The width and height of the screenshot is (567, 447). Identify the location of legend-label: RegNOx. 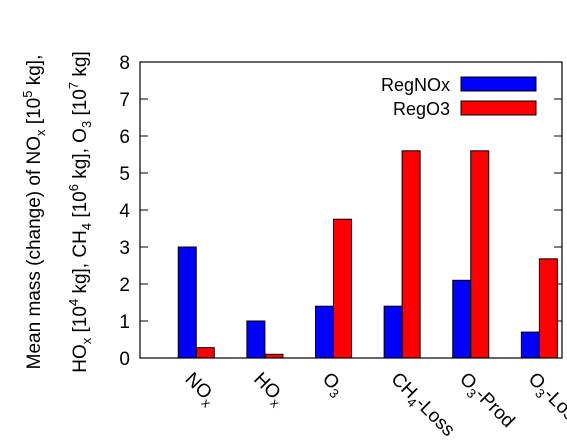
(415, 85).